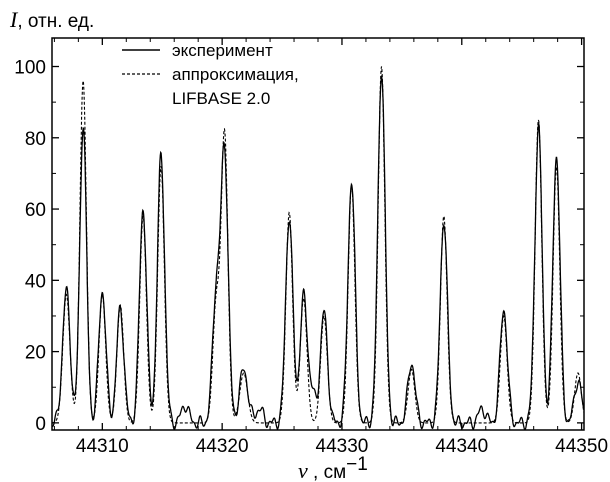 The width and height of the screenshot is (610, 482). What do you see at coordinates (342, 446) in the screenshot?
I see `x-tick-label: 44330` at bounding box center [342, 446].